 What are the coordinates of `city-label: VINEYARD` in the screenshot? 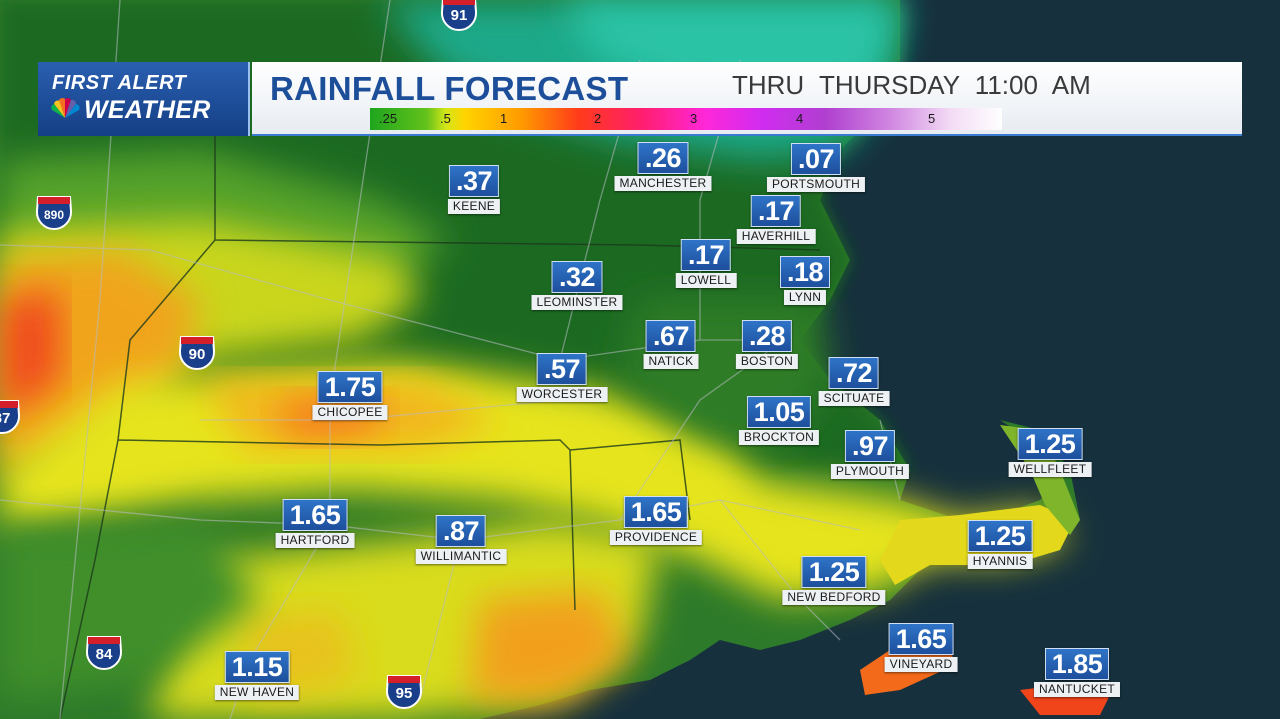 It's located at (921, 664).